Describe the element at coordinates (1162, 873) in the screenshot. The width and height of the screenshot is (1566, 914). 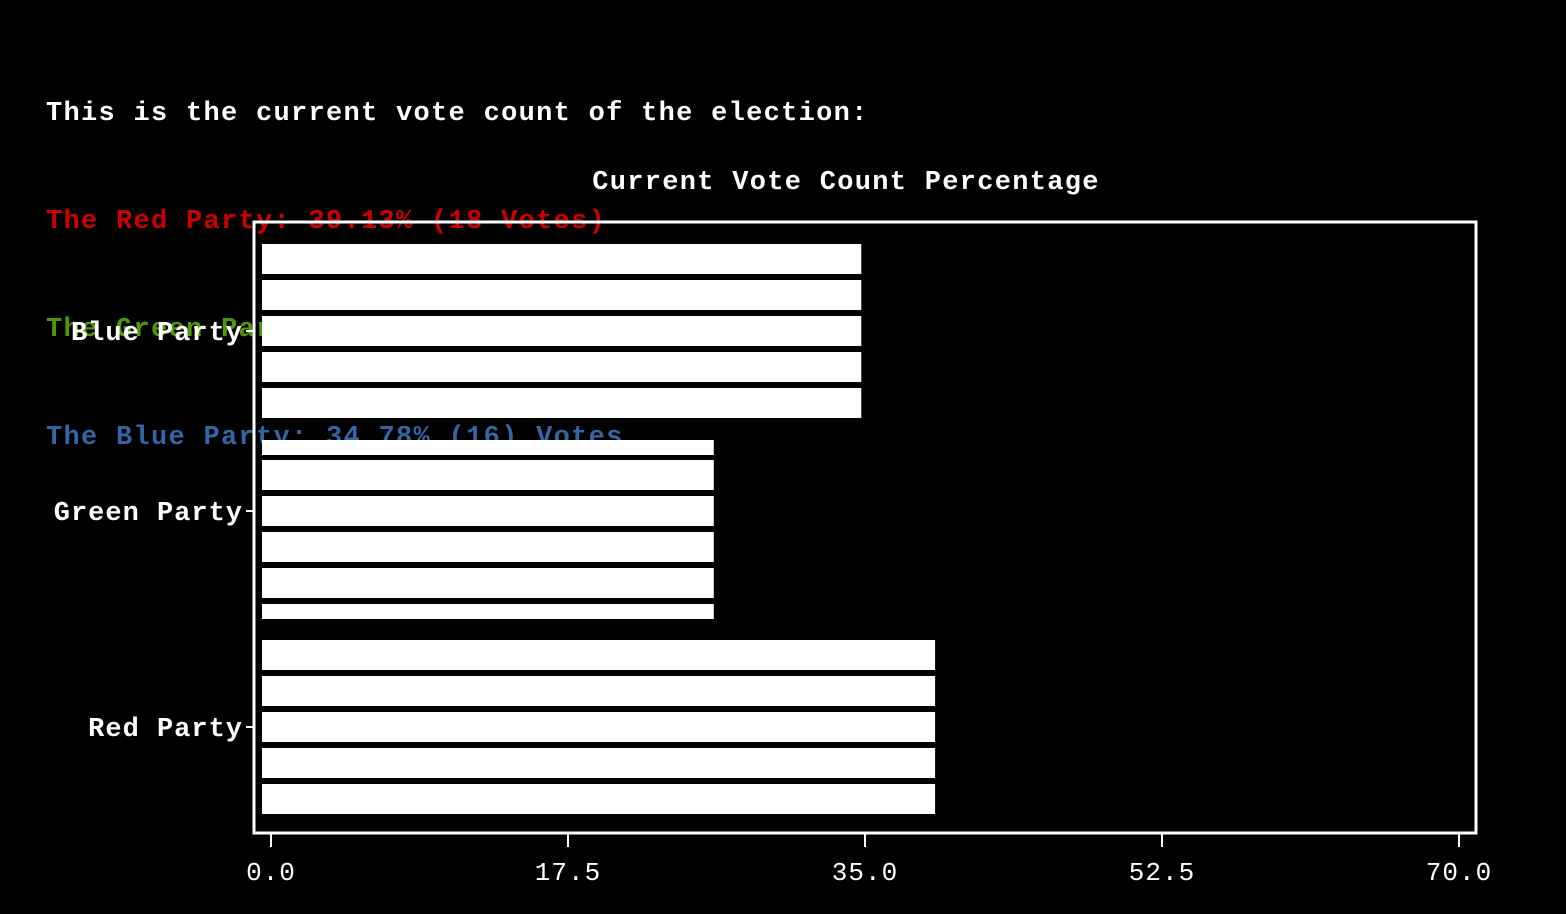
I see `x-tick-label-3: 52.5` at that location.